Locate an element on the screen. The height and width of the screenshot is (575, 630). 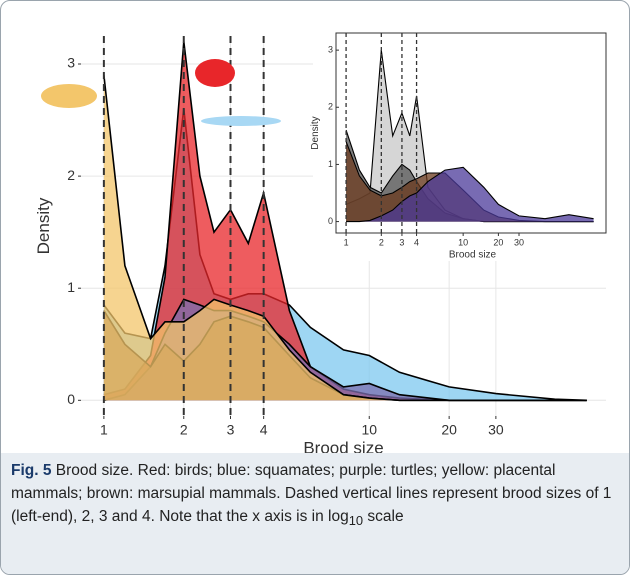
icons is located at coordinates (161, 92).